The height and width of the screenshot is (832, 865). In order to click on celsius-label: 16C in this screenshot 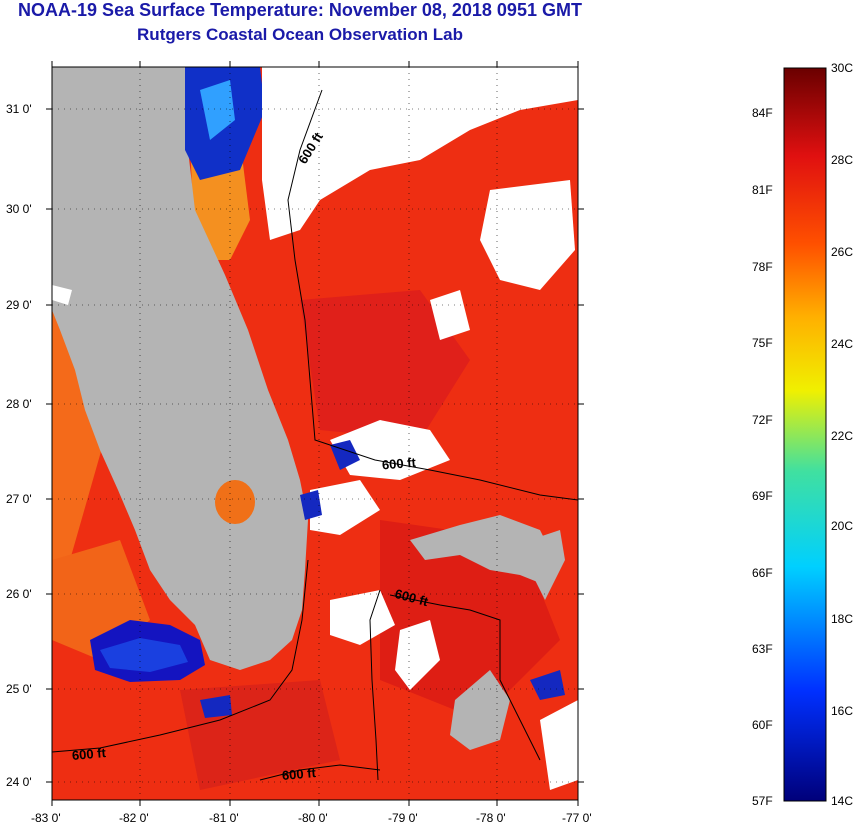, I will do `click(842, 711)`.